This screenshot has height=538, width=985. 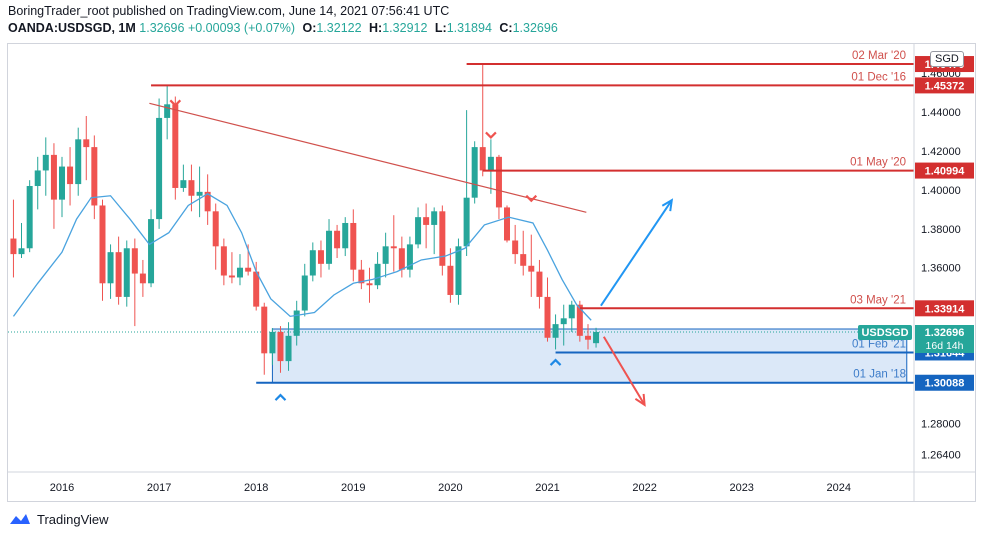 I want to click on open-label: O:, so click(x=309, y=28).